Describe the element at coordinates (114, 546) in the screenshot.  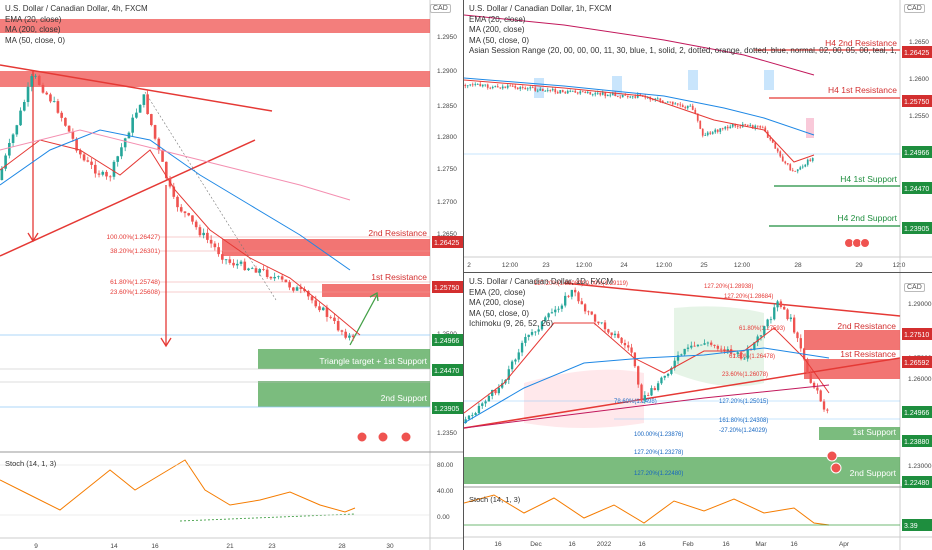
I see `x-tick: 14` at that location.